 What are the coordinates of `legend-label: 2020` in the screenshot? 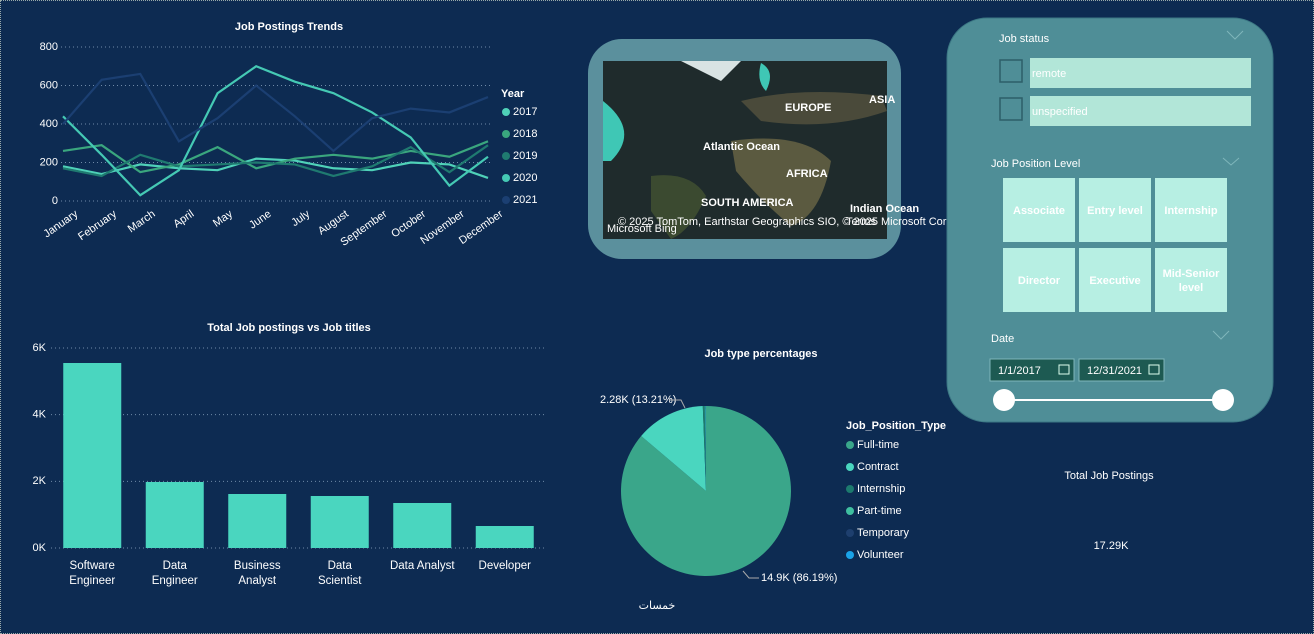 It's located at (525, 178).